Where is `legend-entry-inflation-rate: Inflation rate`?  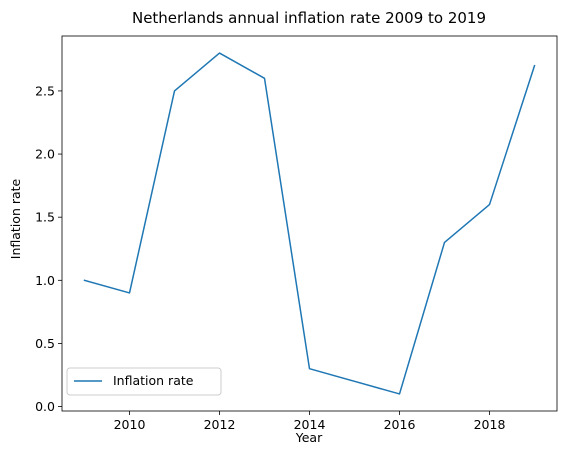 legend-entry-inflation-rate: Inflation rate is located at coordinates (153, 380).